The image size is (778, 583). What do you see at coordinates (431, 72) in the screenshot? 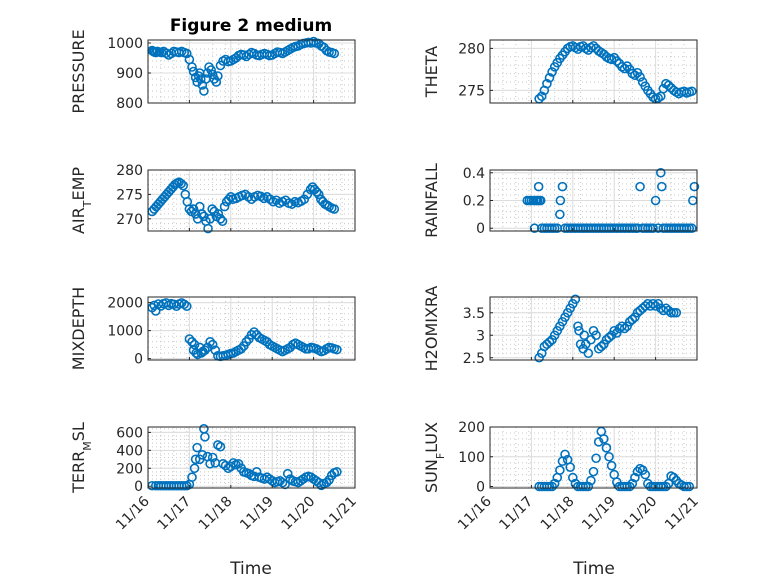
I see `y-axis-label: THETA` at bounding box center [431, 72].